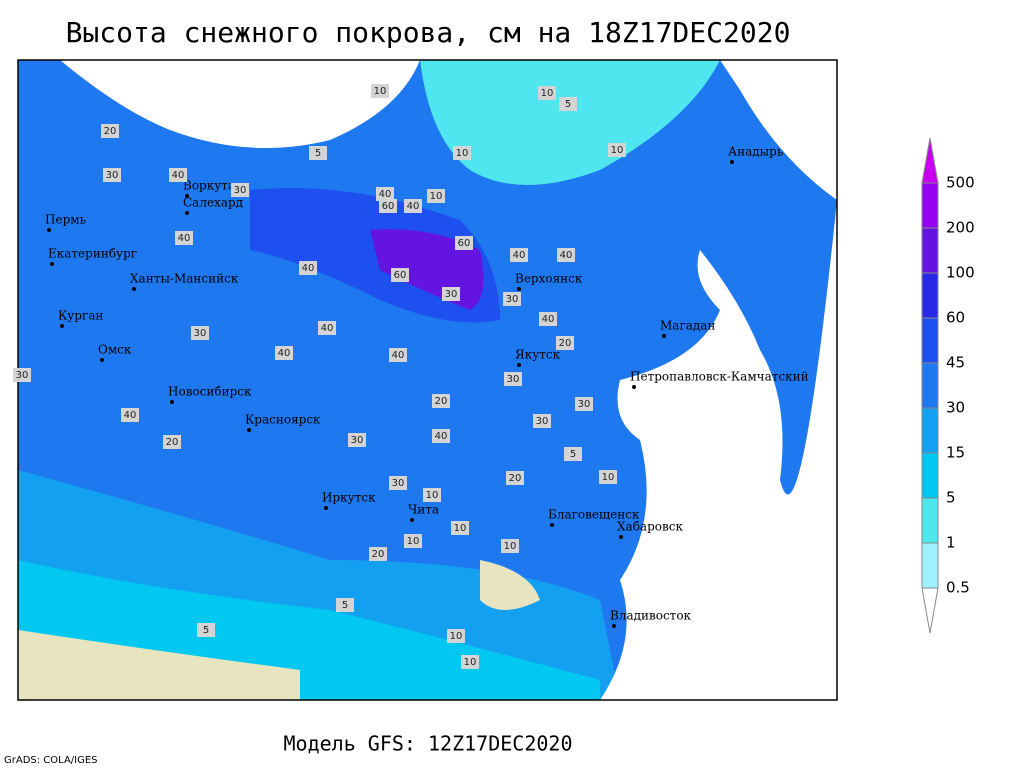 The image size is (1024, 772). I want to click on legend-label: 5, so click(951, 498).